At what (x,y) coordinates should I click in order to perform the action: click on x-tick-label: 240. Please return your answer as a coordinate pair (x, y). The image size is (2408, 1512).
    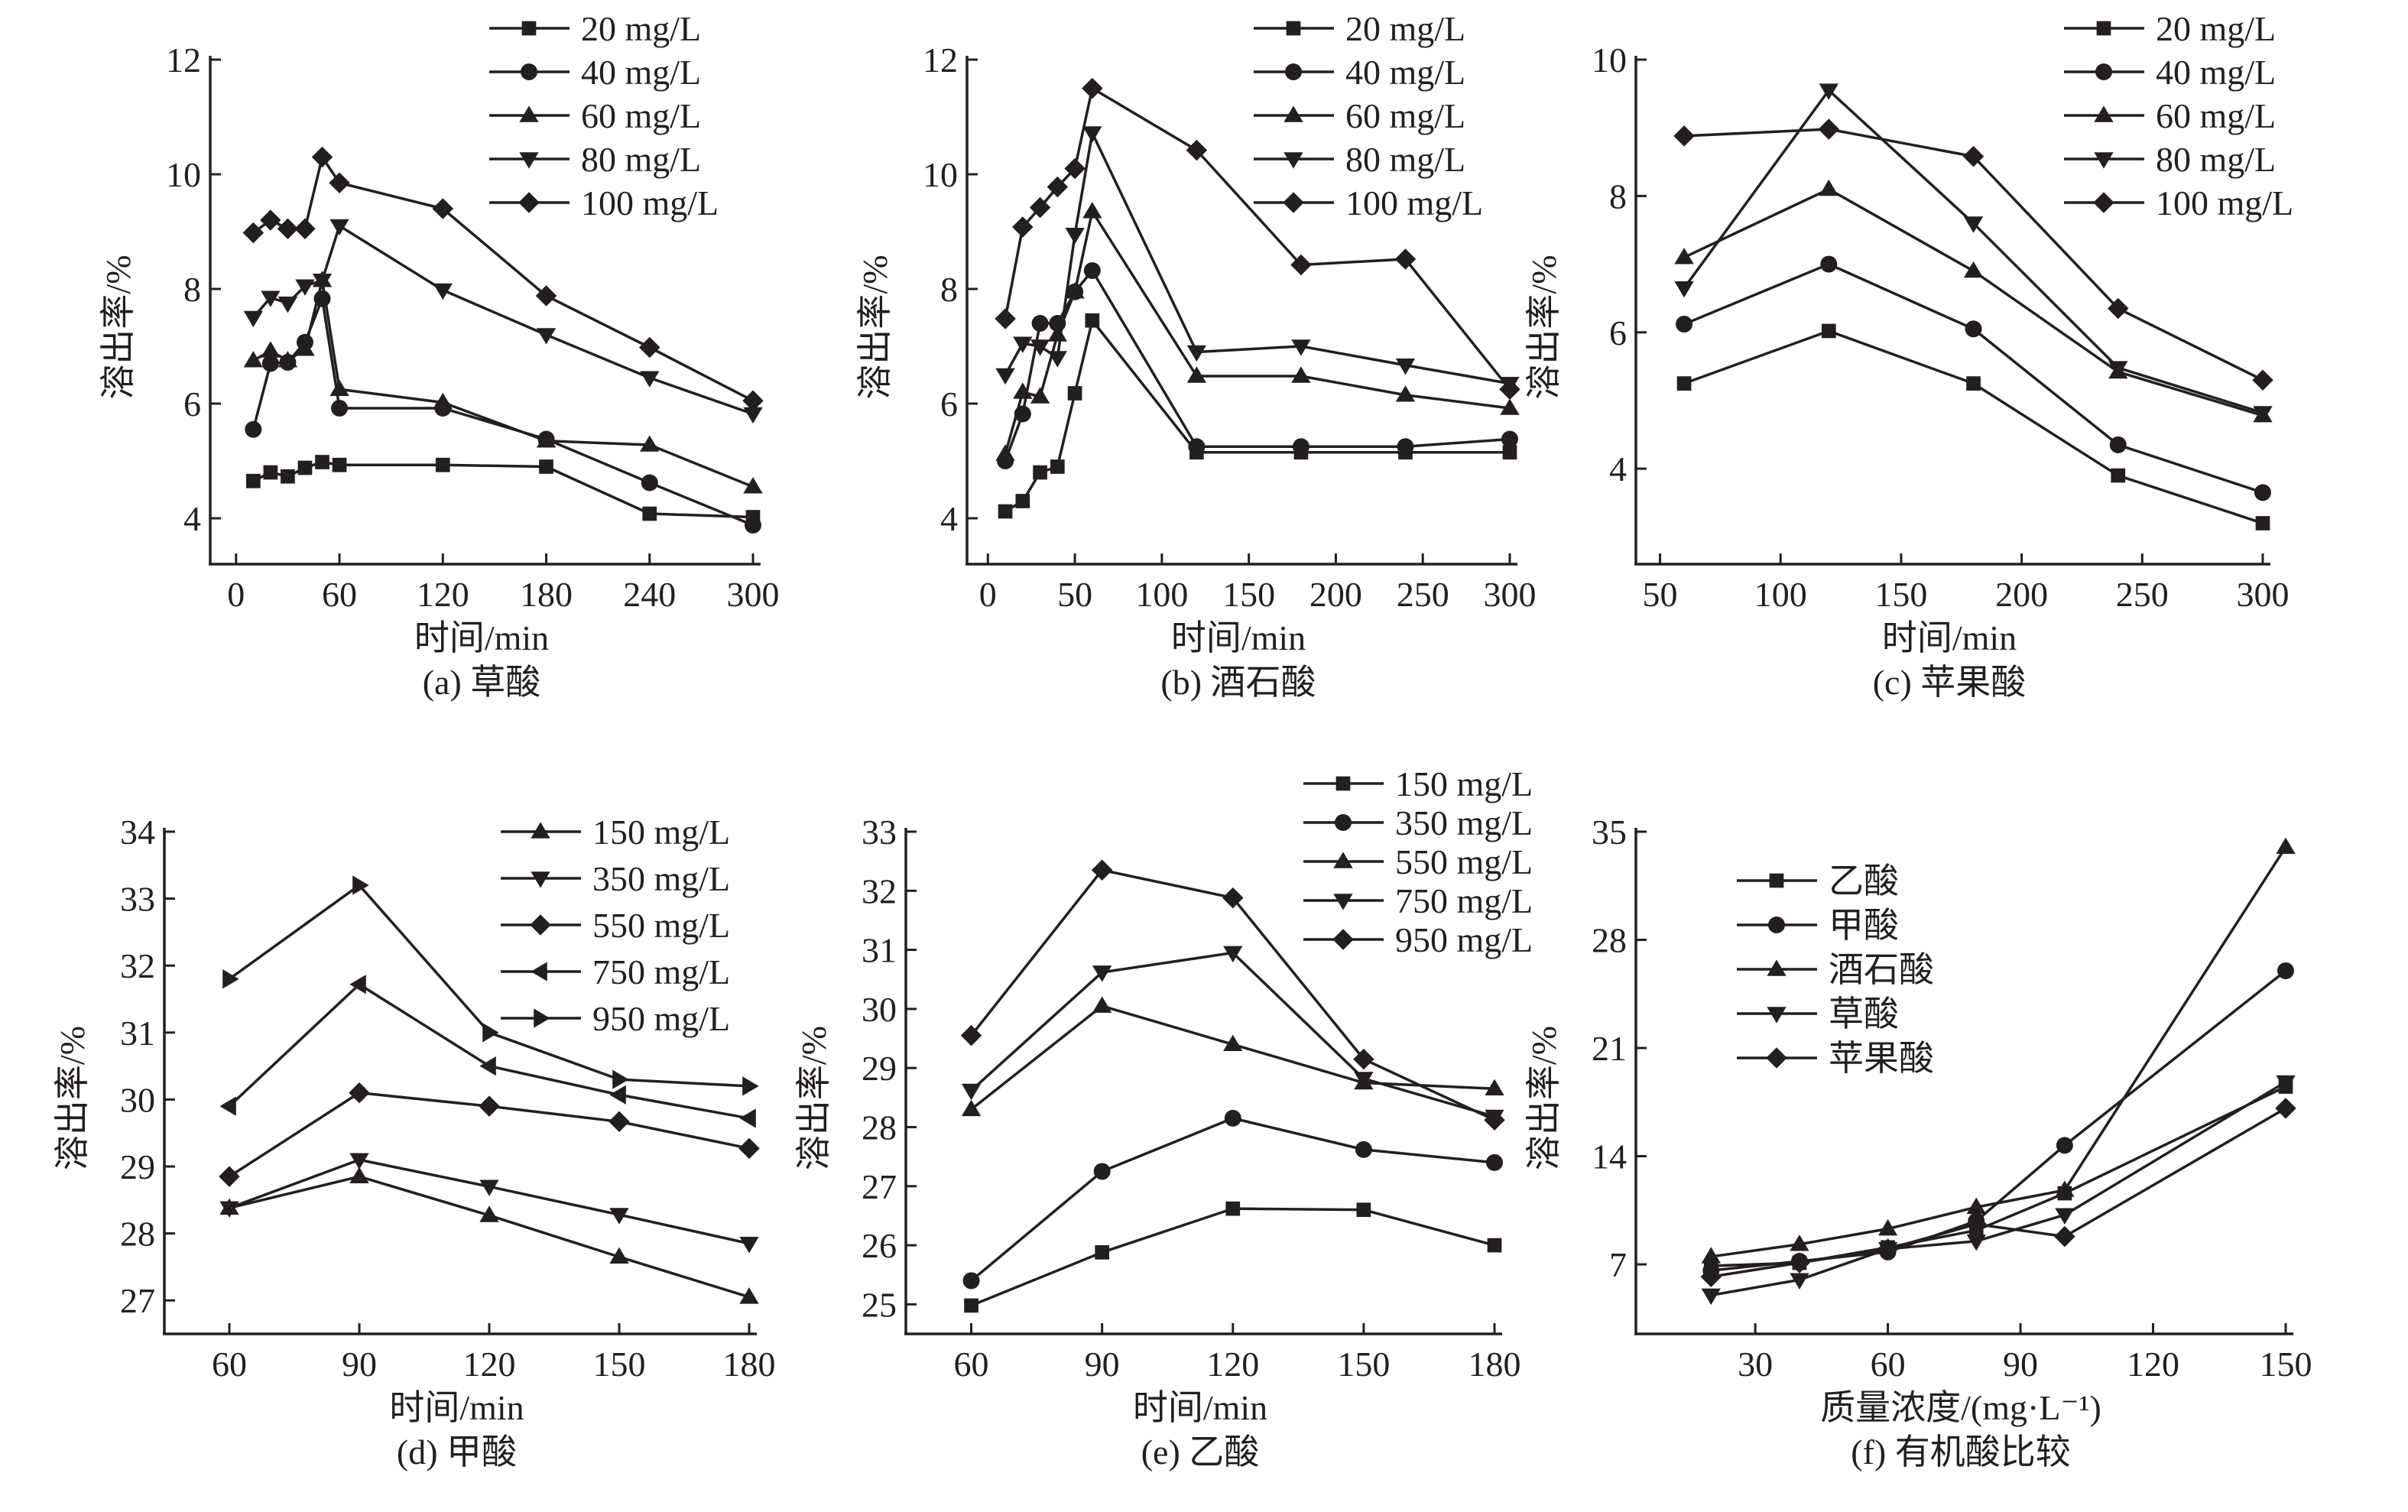
    Looking at the image, I should click on (650, 594).